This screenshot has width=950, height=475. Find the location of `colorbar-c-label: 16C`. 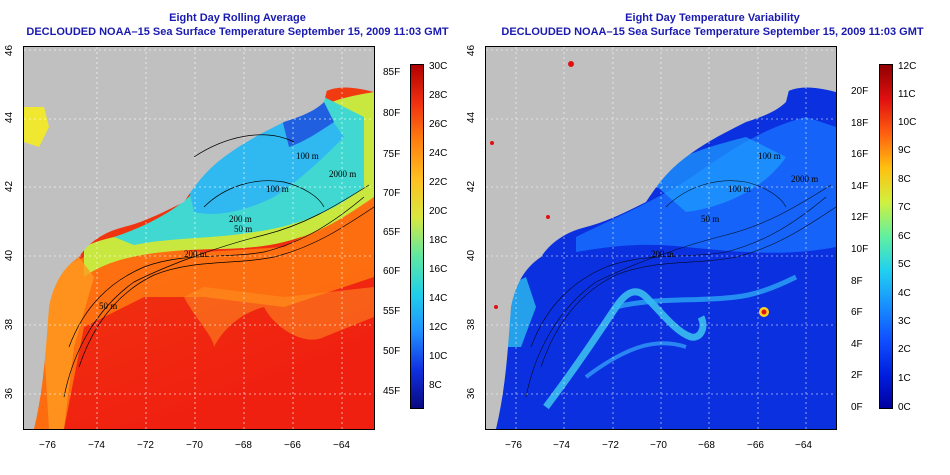

colorbar-c-label: 16C is located at coordinates (438, 269).